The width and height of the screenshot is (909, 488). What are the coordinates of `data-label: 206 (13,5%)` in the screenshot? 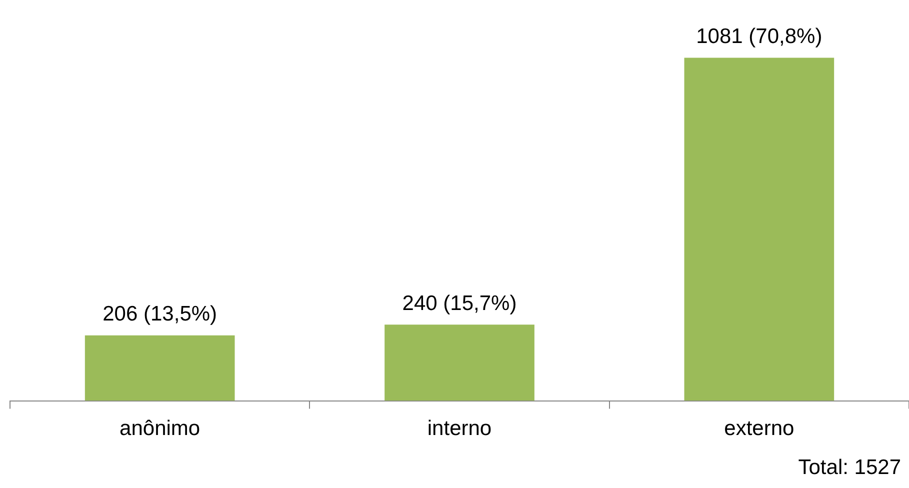 It's located at (160, 314).